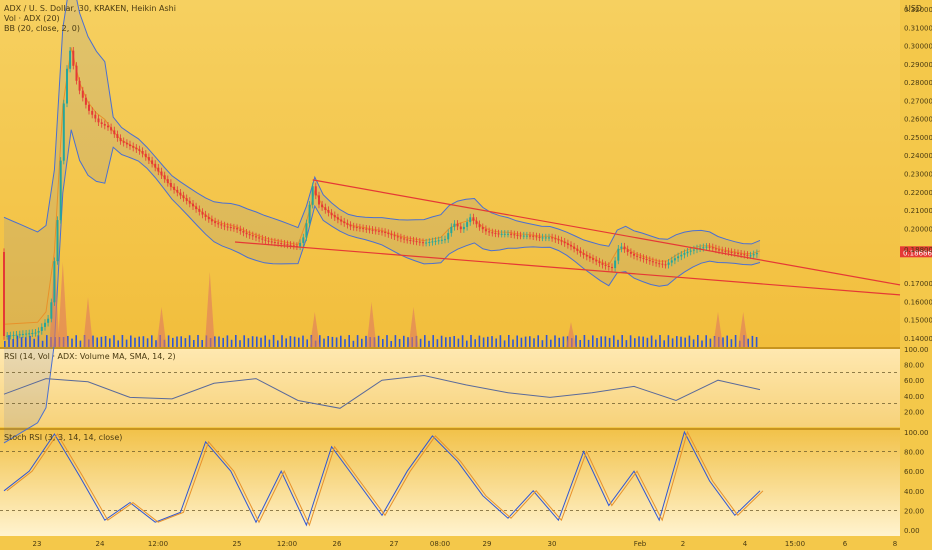 The image size is (932, 550). Describe the element at coordinates (385, 478) in the screenshot. I see `stoch-d-line` at that location.